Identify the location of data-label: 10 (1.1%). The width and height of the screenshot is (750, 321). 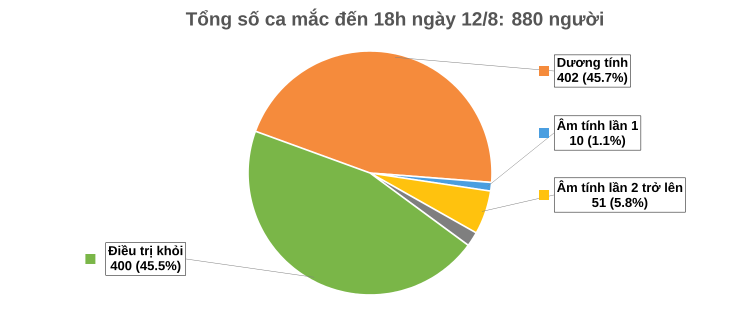
(598, 142).